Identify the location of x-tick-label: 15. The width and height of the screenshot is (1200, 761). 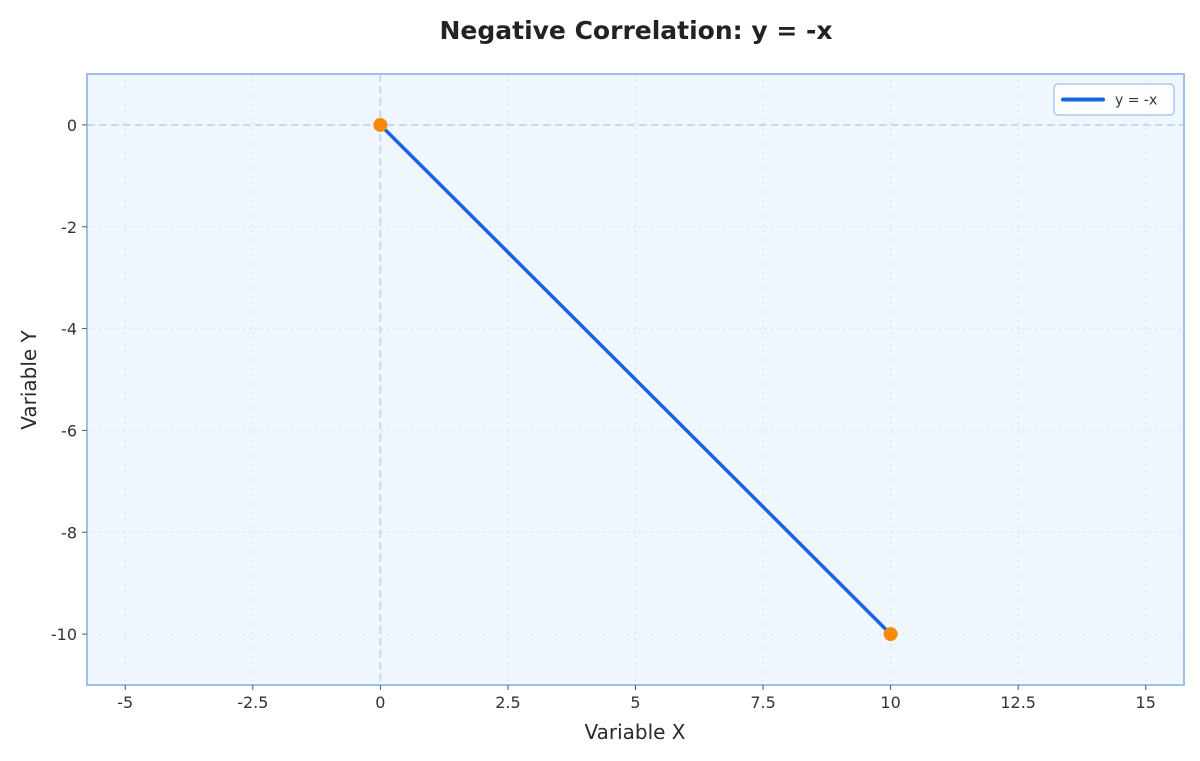
(1146, 702).